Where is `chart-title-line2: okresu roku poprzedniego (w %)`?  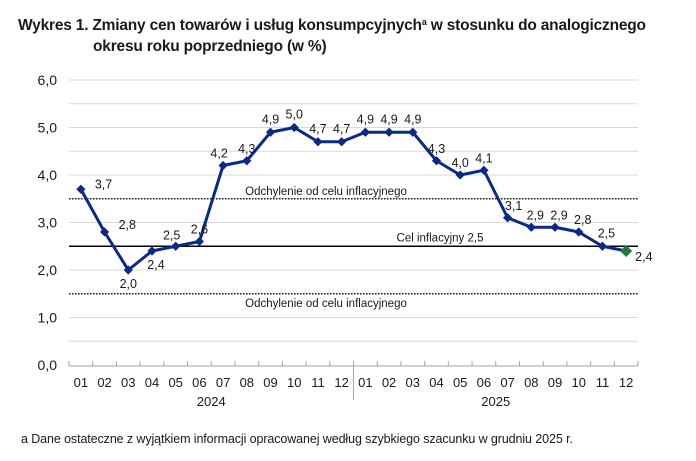
chart-title-line2: okresu roku poprzedniego (w %) is located at coordinates (210, 46).